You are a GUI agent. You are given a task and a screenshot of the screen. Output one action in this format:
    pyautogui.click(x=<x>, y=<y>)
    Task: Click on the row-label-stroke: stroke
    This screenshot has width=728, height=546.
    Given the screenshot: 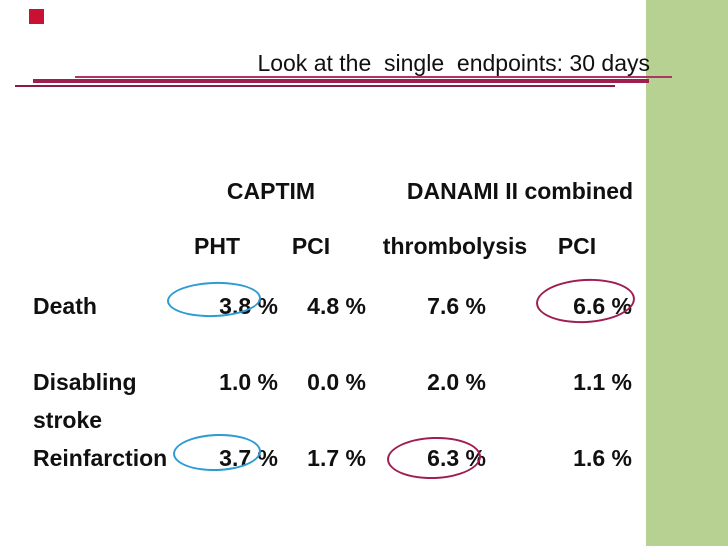 What is the action you would take?
    pyautogui.click(x=68, y=420)
    